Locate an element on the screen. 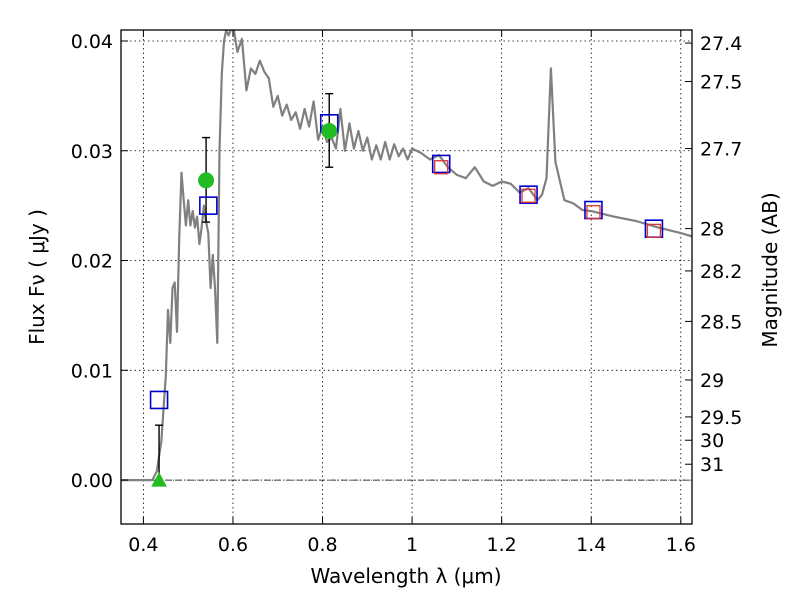 This screenshot has width=800, height=600. right-tick-label: 30 is located at coordinates (712, 441).